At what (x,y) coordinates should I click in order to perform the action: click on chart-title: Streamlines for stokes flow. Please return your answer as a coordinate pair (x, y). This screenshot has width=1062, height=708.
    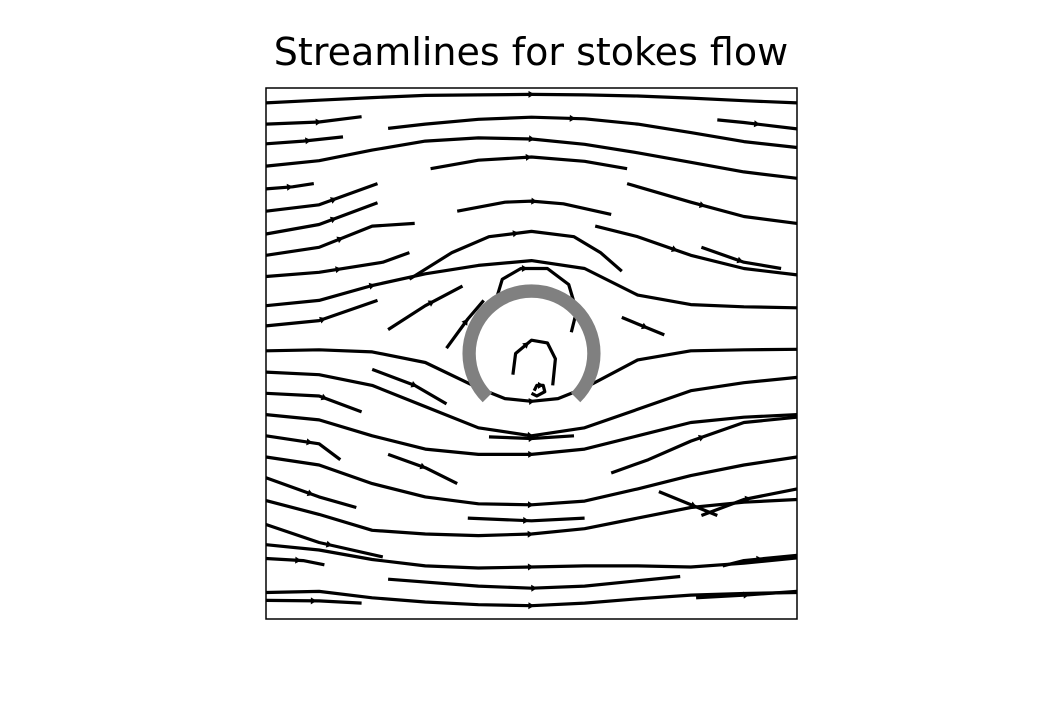
    Looking at the image, I should click on (531, 52).